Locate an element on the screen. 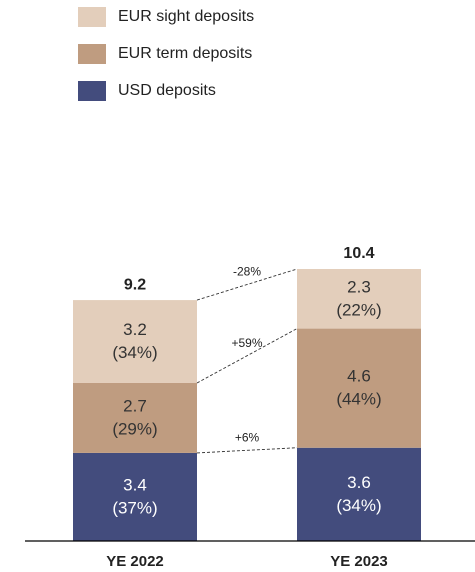  x-tick-label: YE 2022 is located at coordinates (135, 561).